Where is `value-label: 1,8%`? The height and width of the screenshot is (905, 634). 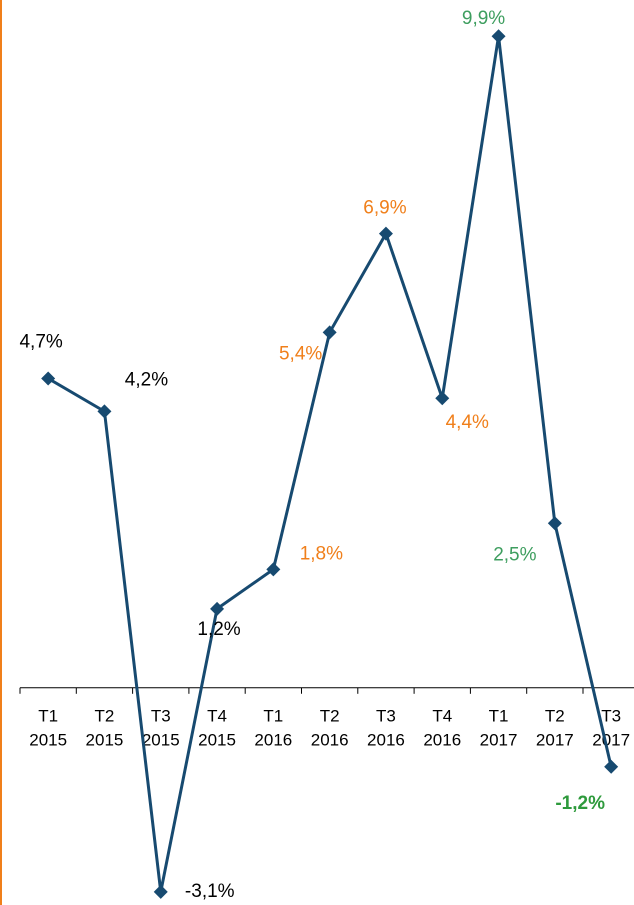 value-label: 1,8% is located at coordinates (321, 553).